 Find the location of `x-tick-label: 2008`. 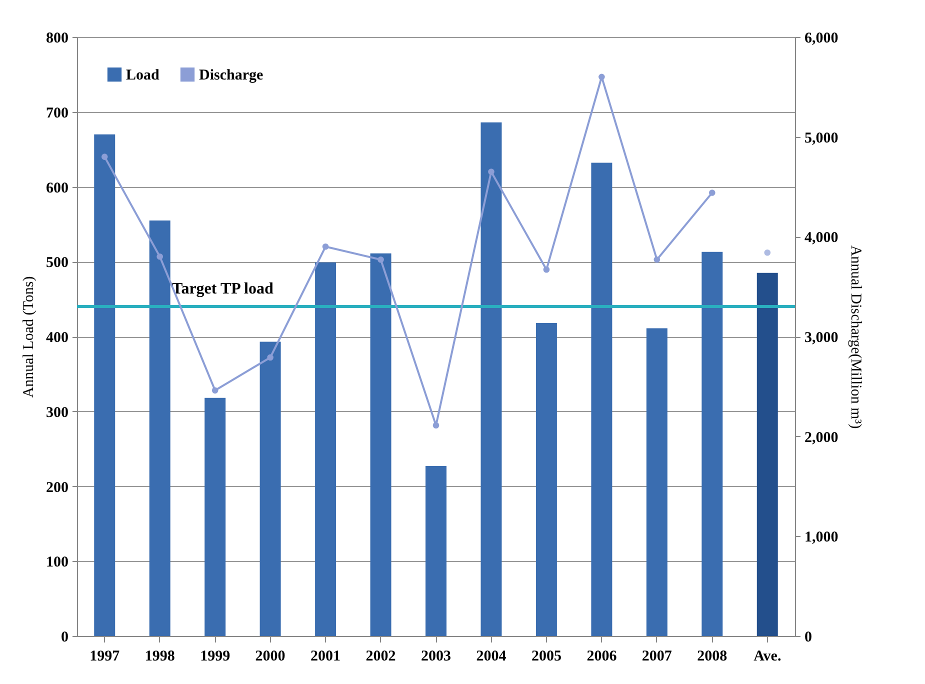

x-tick-label: 2008 is located at coordinates (712, 656).